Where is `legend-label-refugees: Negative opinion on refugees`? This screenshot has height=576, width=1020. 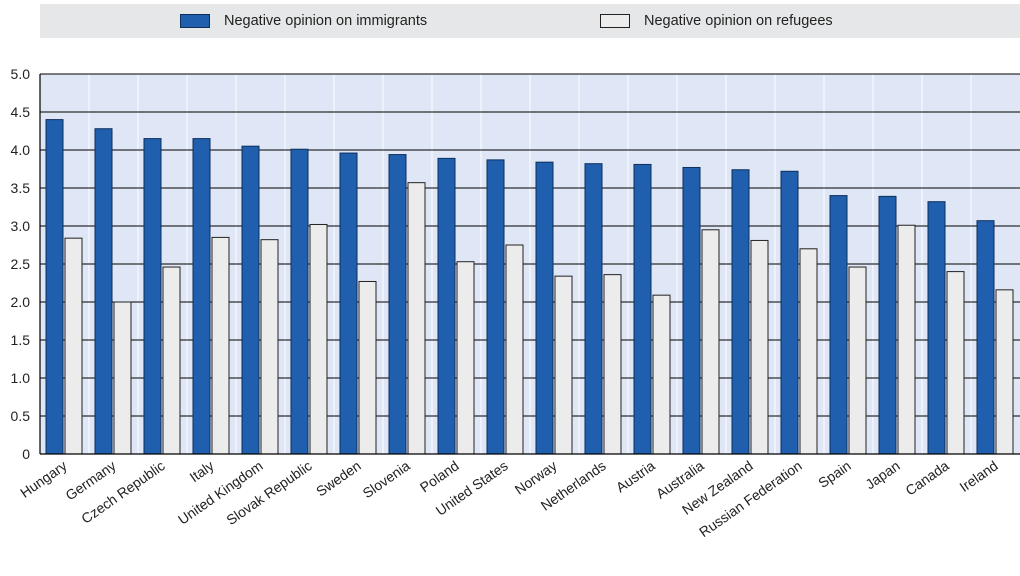 legend-label-refugees: Negative opinion on refugees is located at coordinates (738, 21).